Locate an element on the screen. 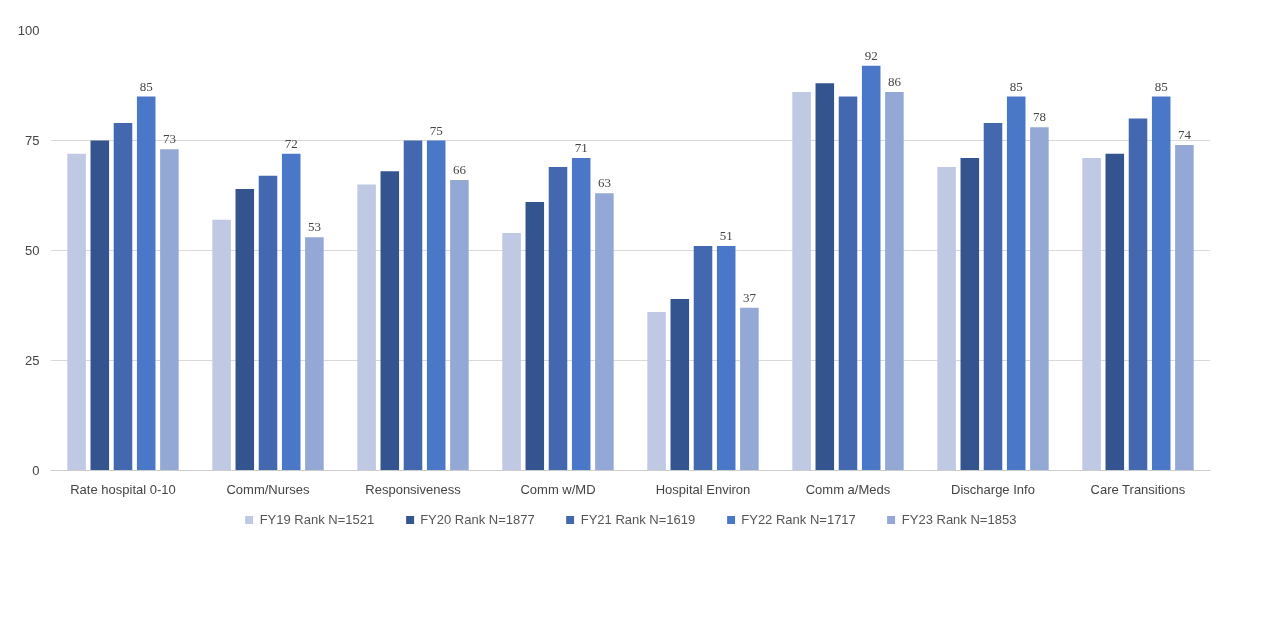 The image size is (1275, 639). data-label: 72 is located at coordinates (291, 143).